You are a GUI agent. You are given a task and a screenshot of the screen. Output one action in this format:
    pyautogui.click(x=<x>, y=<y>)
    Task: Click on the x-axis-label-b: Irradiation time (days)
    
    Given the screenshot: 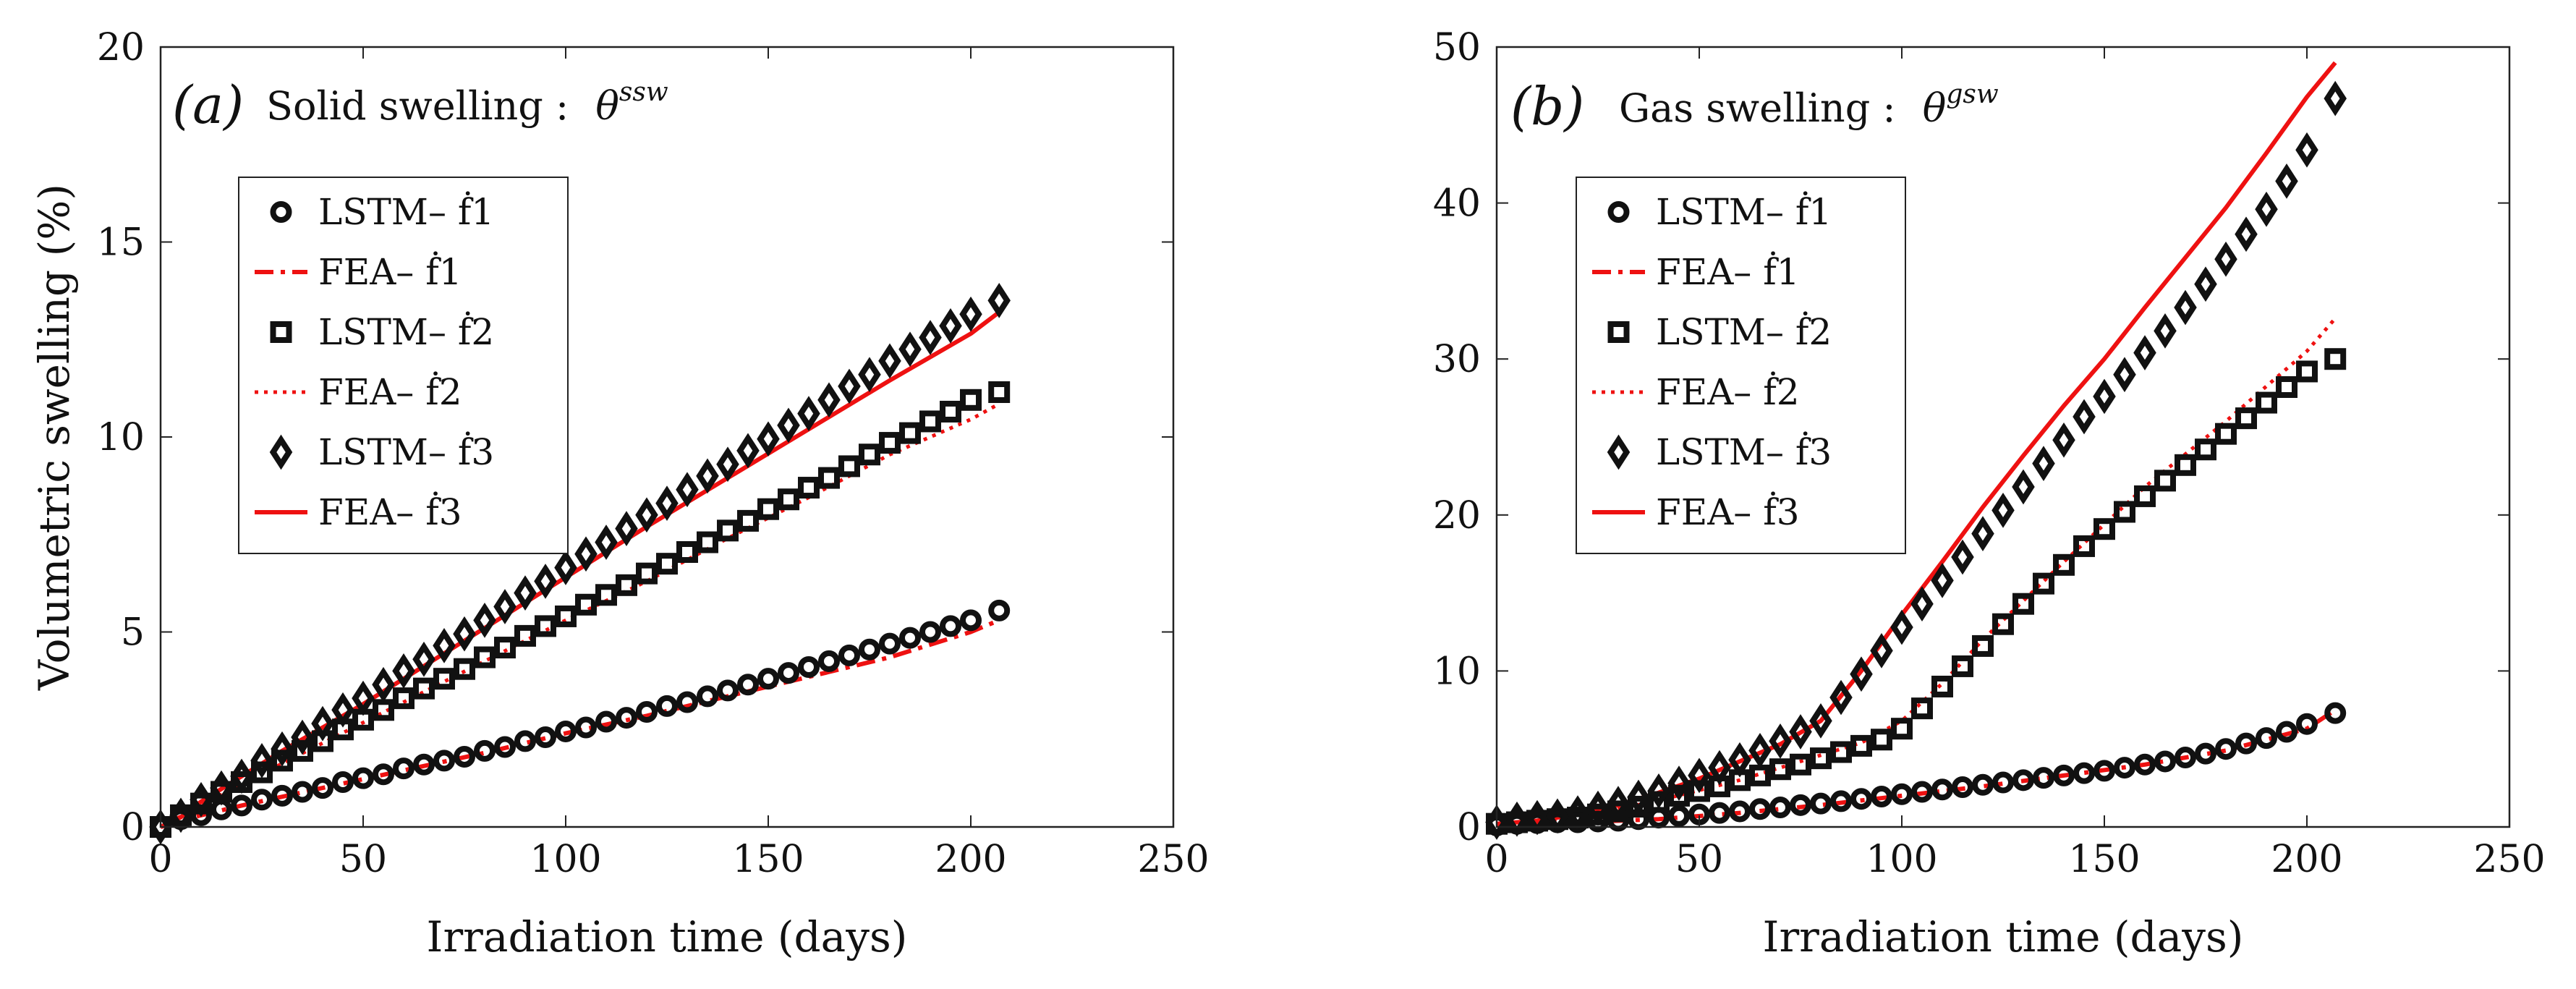 What is the action you would take?
    pyautogui.click(x=2003, y=937)
    